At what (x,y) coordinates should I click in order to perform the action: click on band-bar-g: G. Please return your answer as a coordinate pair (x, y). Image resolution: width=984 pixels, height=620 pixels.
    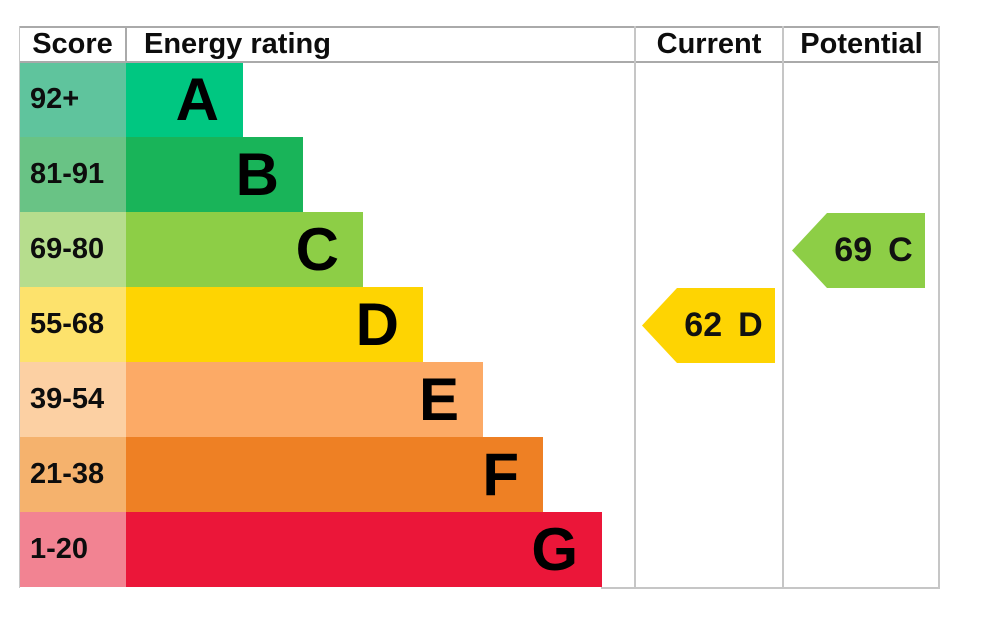
    Looking at the image, I should click on (364, 549).